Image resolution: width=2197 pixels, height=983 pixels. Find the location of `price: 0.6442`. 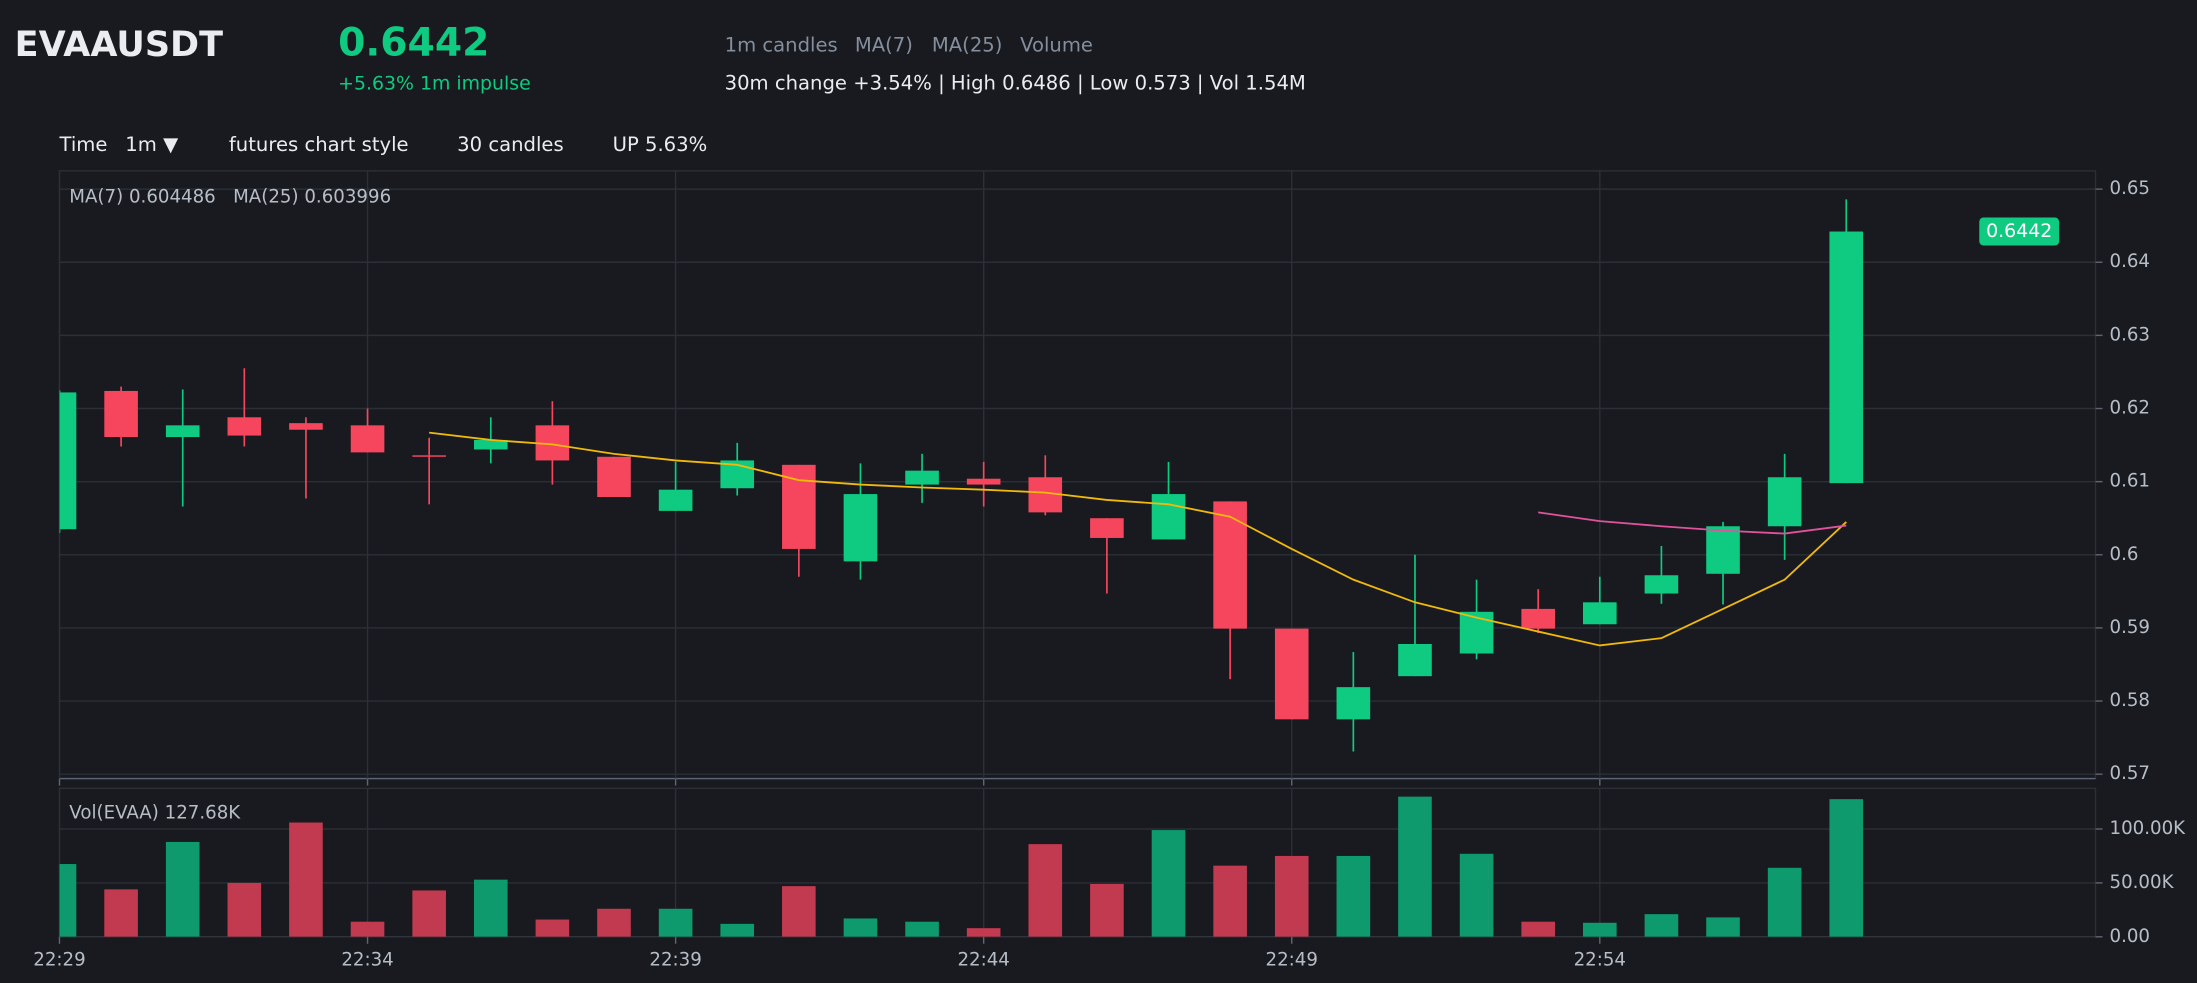

price: 0.6442 is located at coordinates (413, 42).